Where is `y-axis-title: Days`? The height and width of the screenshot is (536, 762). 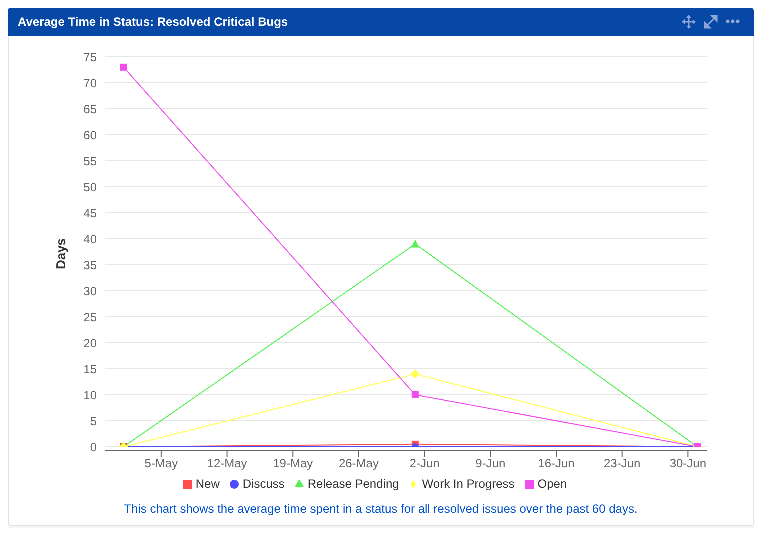 y-axis-title: Days is located at coordinates (61, 254).